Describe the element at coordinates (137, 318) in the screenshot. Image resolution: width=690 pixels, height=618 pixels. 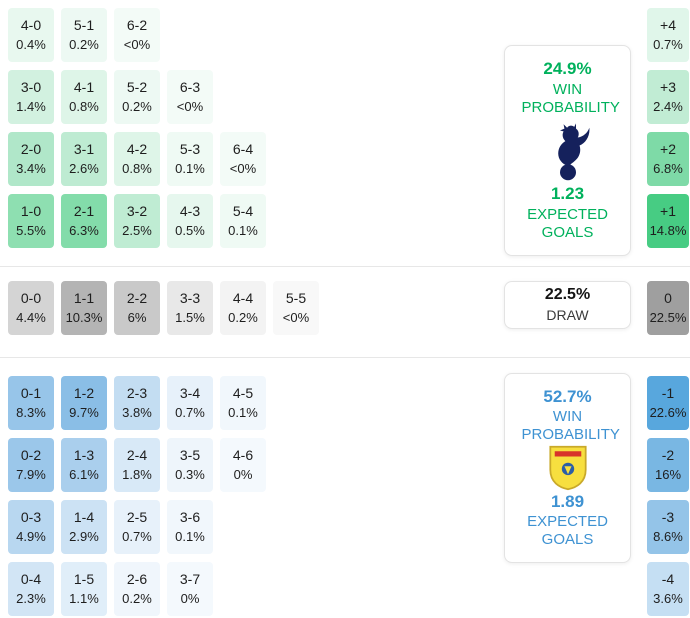
I see `score-probability: 6%` at that location.